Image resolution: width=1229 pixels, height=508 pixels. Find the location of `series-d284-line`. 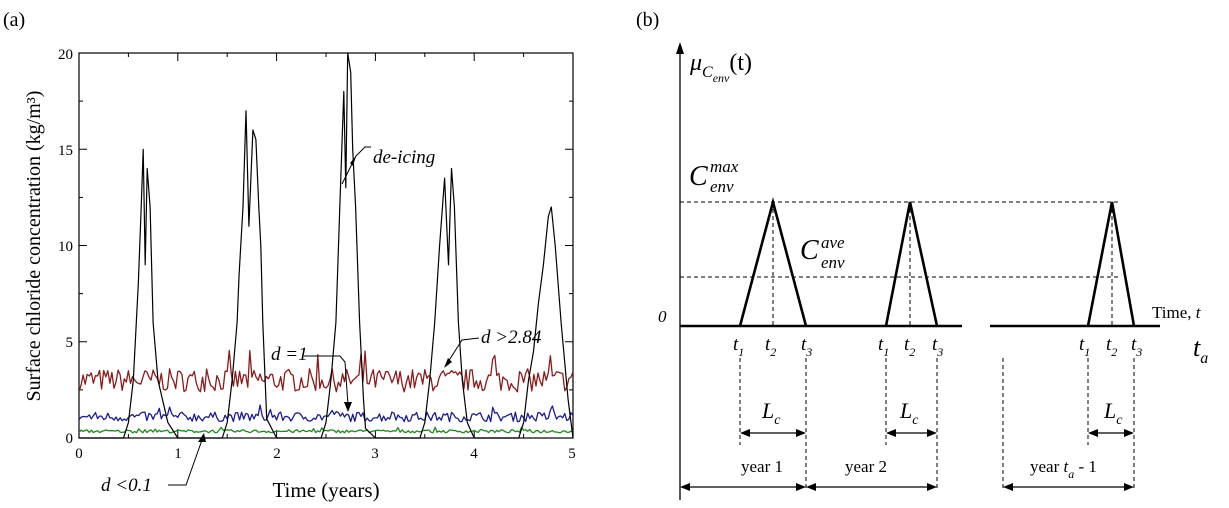

series-d284-line is located at coordinates (326, 371).